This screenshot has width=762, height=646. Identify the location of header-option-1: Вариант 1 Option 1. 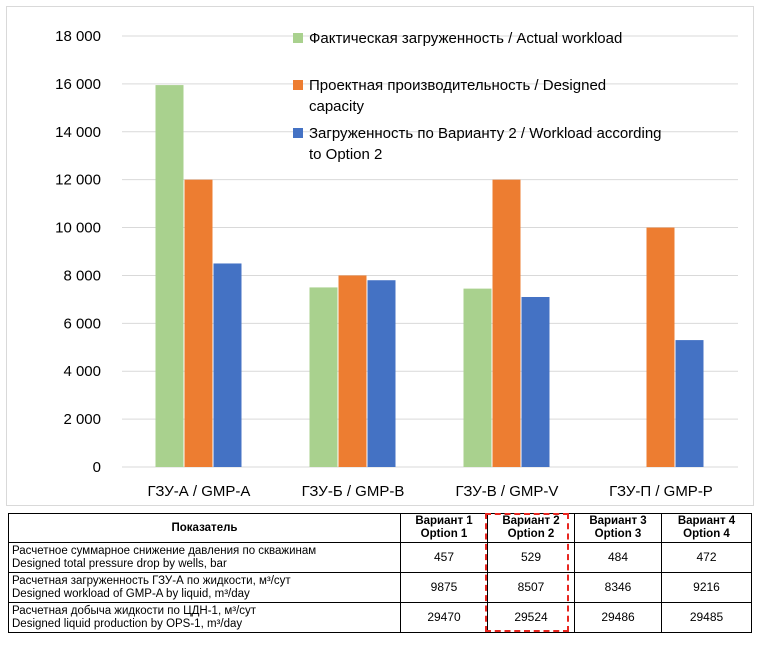
(444, 528).